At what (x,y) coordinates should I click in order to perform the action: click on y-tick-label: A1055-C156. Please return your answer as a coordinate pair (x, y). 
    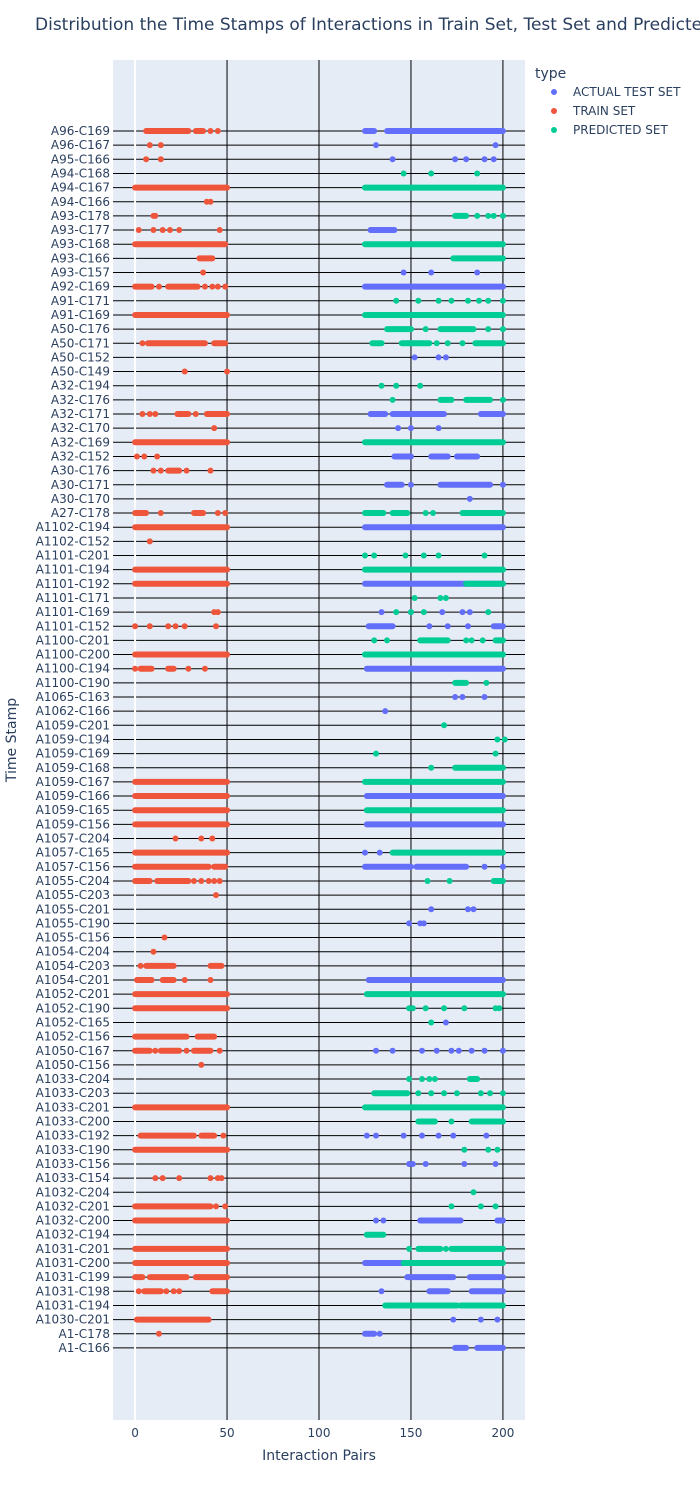
    Looking at the image, I should click on (73, 938).